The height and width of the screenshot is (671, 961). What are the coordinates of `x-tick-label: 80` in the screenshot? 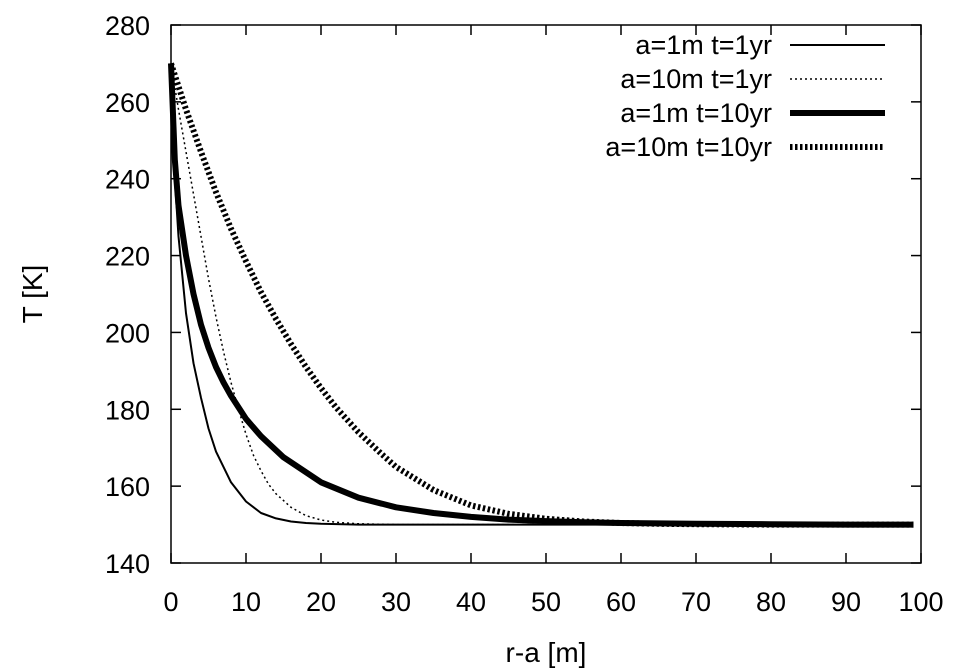 It's located at (771, 602).